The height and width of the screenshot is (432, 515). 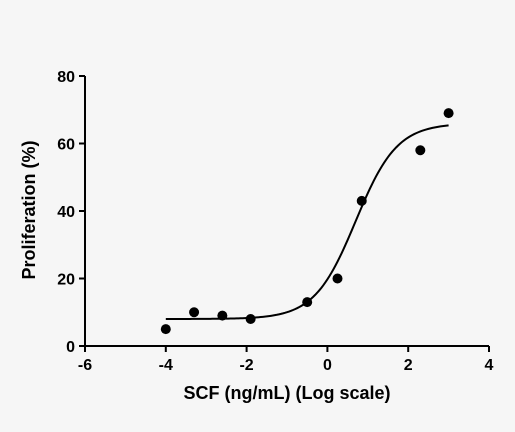 I want to click on y-tick-label: 80, so click(x=66, y=77).